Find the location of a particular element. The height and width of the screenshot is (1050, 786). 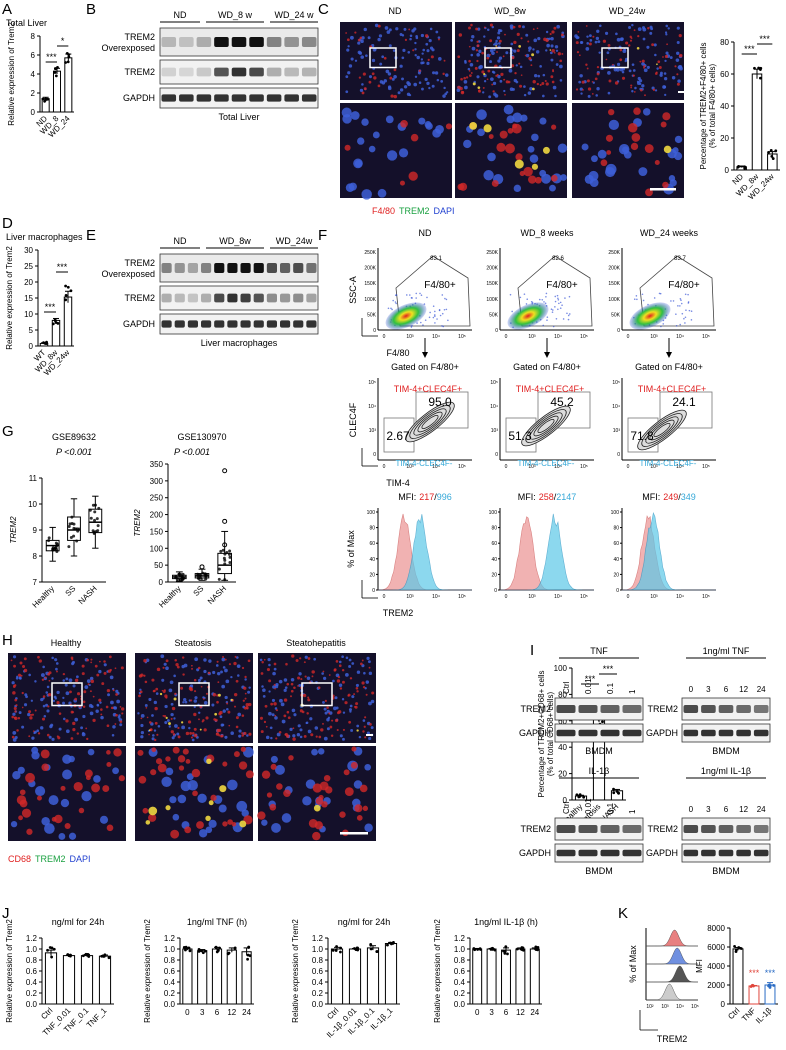

label: 10³ is located at coordinates (665, 1007).